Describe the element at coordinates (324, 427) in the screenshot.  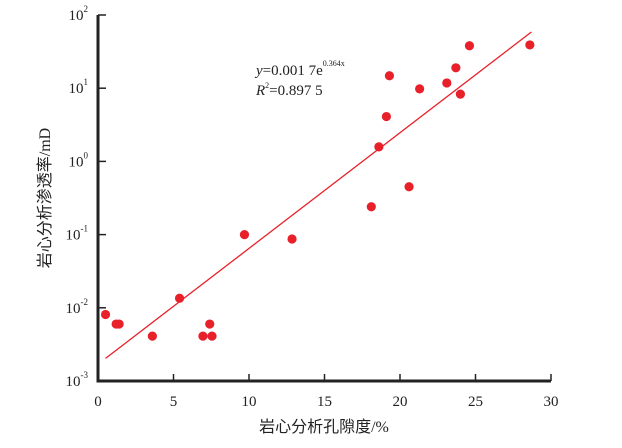
I see `x-axis-label: 岩心分析孔隙度/%` at that location.